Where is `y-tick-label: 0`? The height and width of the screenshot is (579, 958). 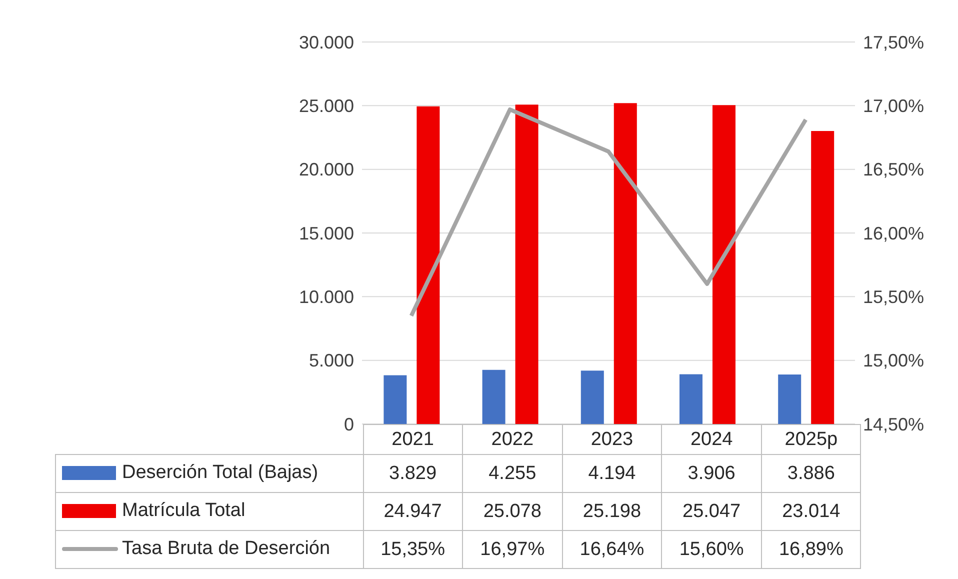
y-tick-label: 0 is located at coordinates (349, 424).